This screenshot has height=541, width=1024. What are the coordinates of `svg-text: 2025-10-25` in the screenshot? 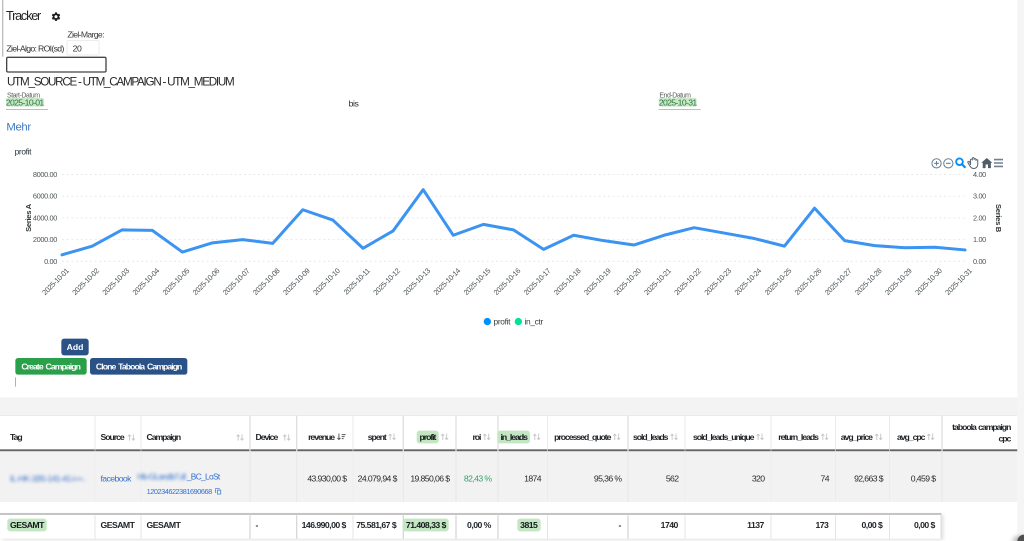 It's located at (778, 281).